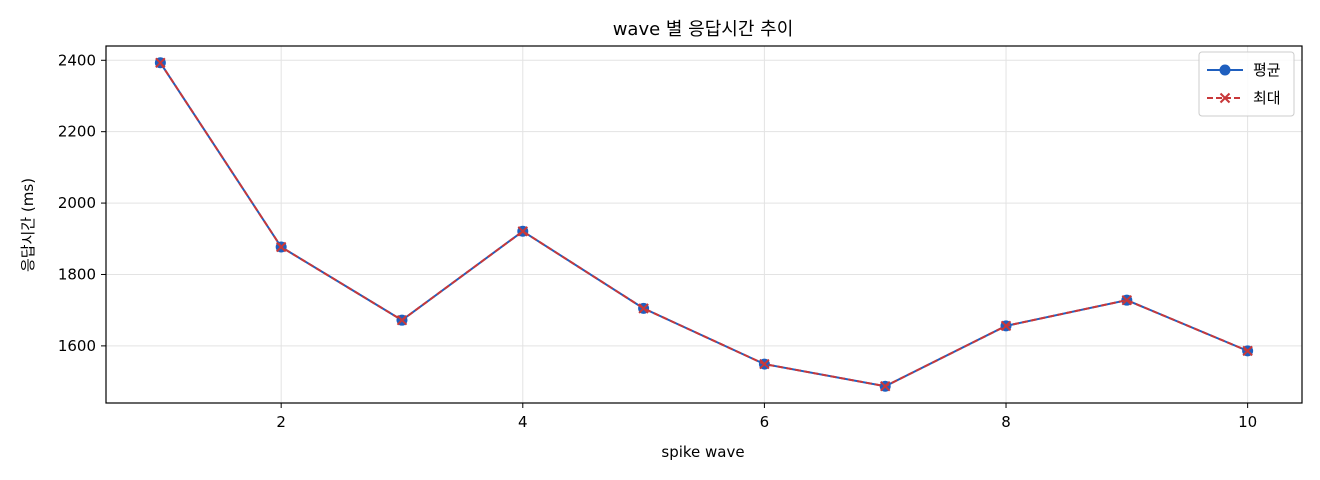  I want to click on legend-item-2-point, so click(1225, 98).